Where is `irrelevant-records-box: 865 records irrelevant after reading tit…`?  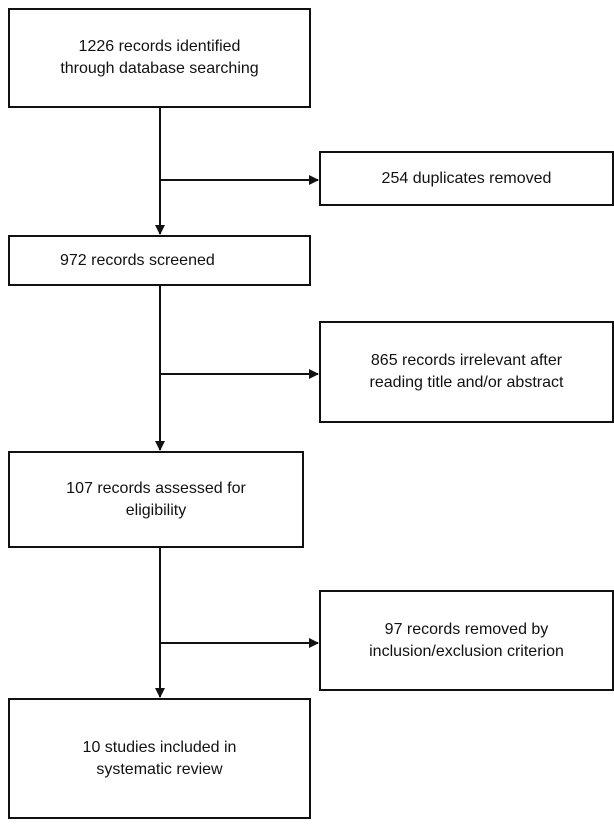 irrelevant-records-box: 865 records irrelevant after reading tit… is located at coordinates (466, 372).